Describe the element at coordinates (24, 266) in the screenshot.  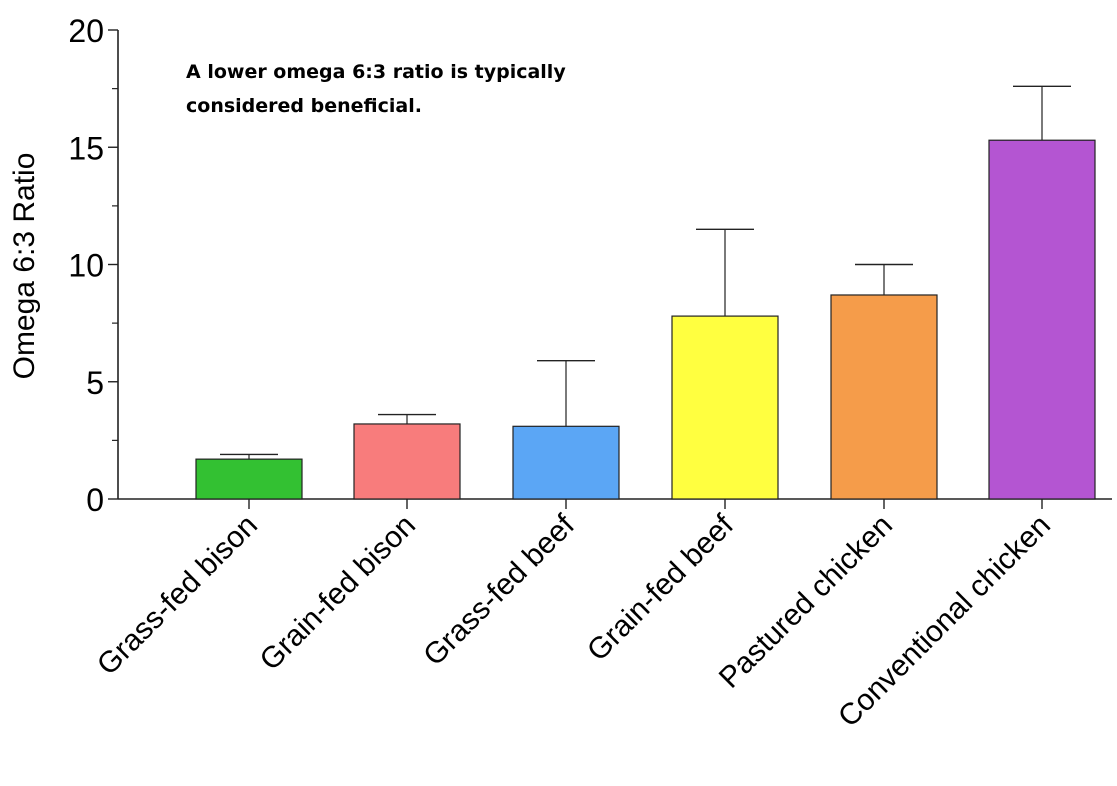
I see `y-axis-label: Omega 6:3 Ratio` at that location.